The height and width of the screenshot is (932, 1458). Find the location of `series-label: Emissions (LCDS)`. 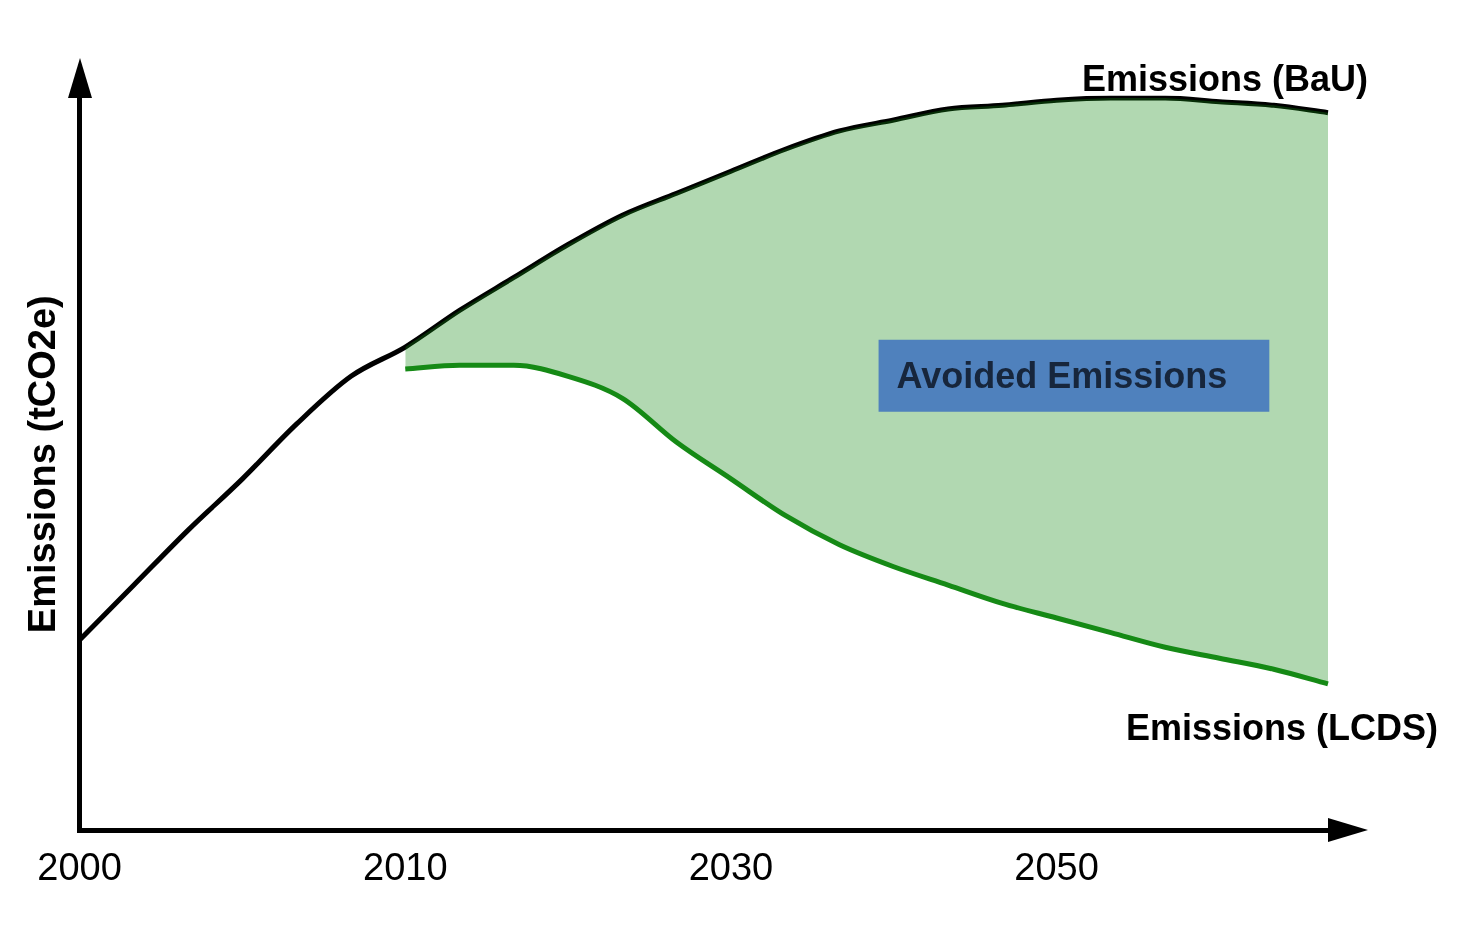

series-label: Emissions (LCDS) is located at coordinates (1281, 727).